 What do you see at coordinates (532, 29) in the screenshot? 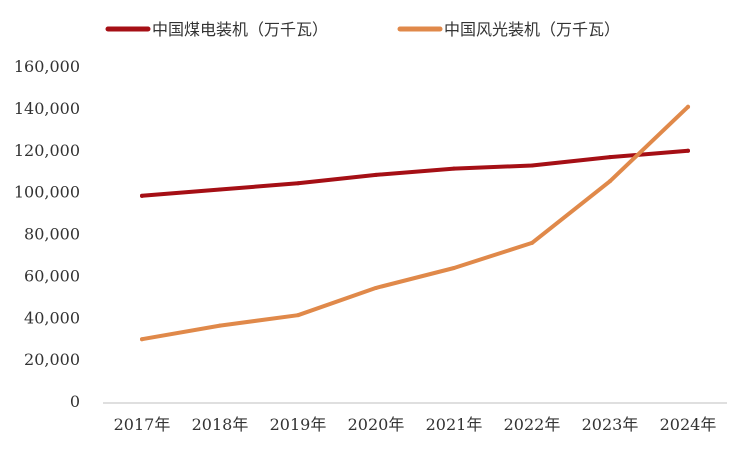
I see `legend-label: 中国风光装机（万千瓦）` at bounding box center [532, 29].